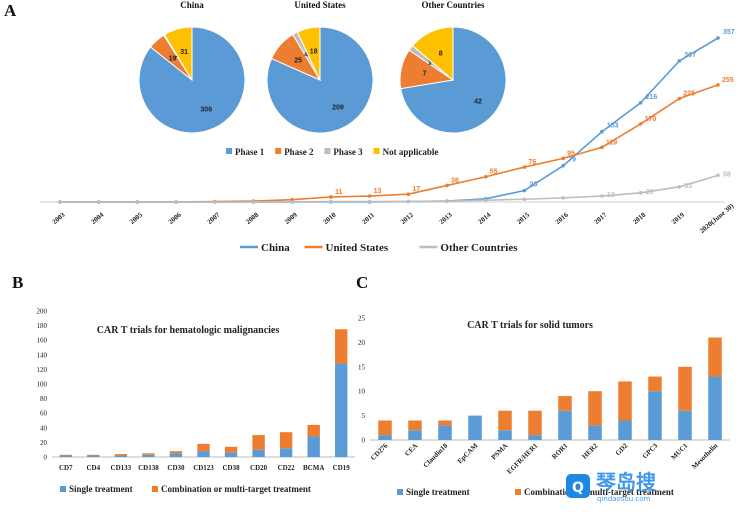 Image resolution: width=750 pixels, height=512 pixels. Describe the element at coordinates (42, 385) in the screenshot. I see `y-tick-label: 100` at that location.